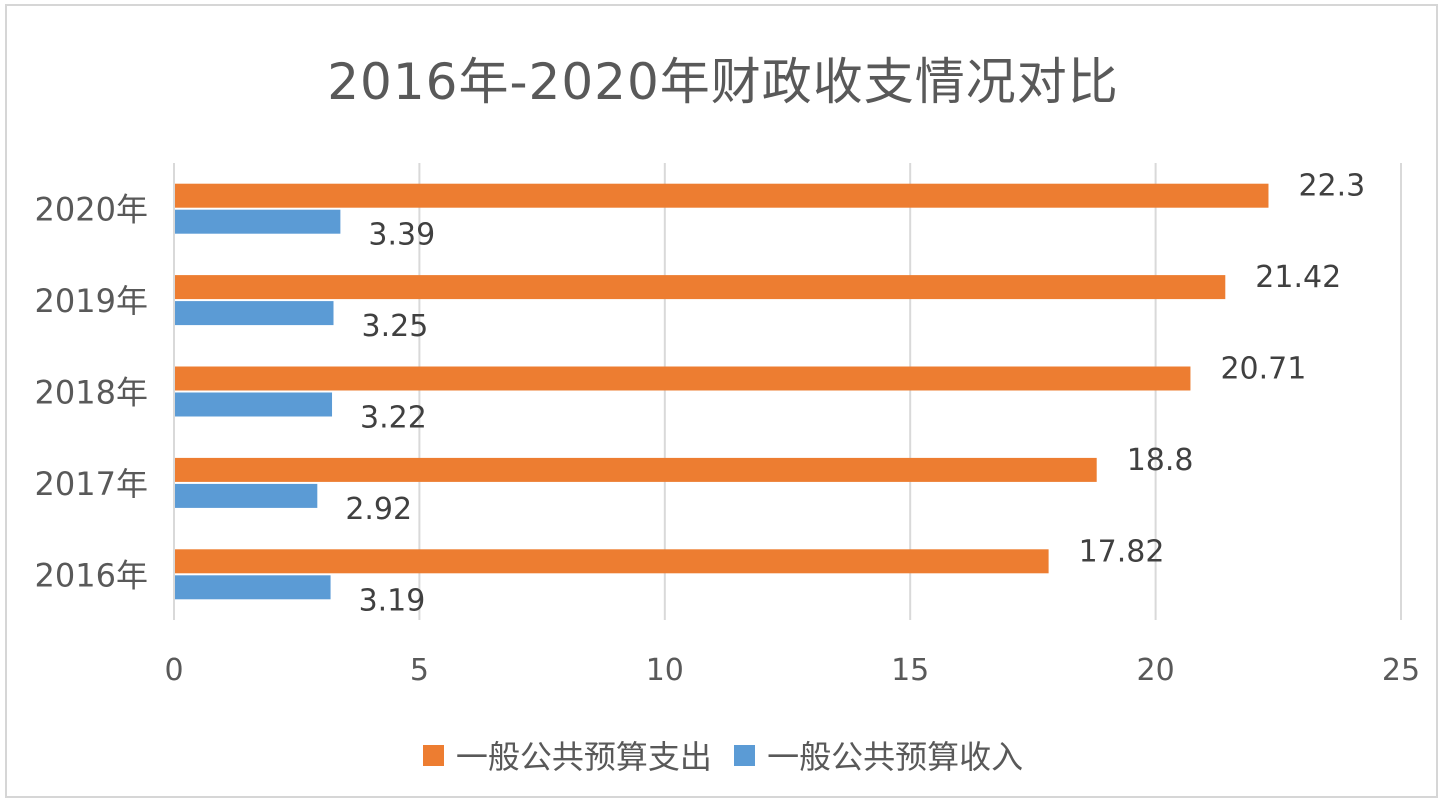  What do you see at coordinates (1298, 277) in the screenshot?
I see `data-label: 21.42` at bounding box center [1298, 277].